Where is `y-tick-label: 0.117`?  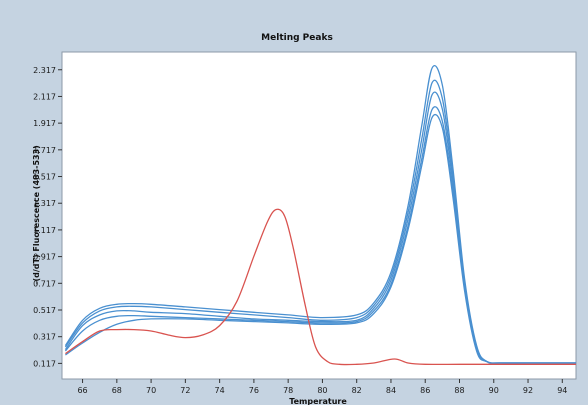 y-tick-label: 0.117 is located at coordinates (44, 363).